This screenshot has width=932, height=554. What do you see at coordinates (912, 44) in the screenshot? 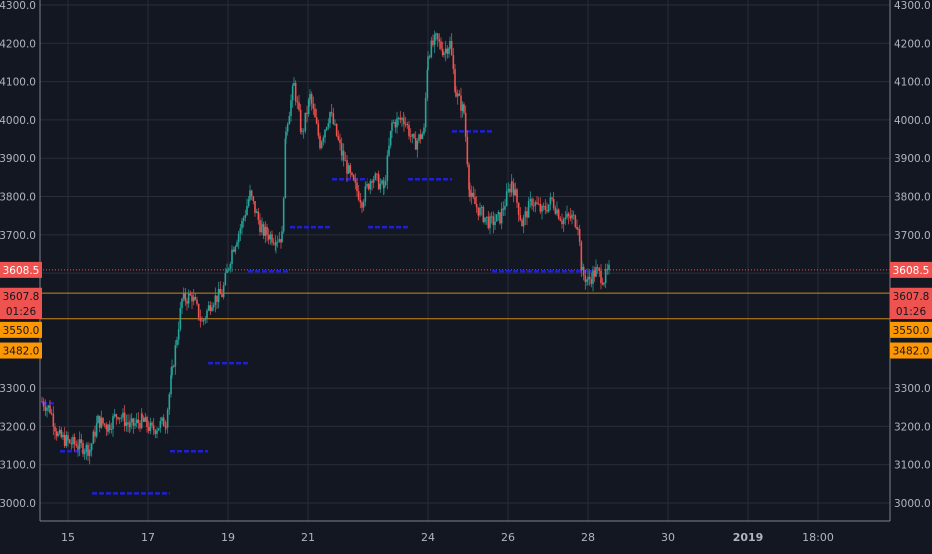
I see `y-tick-label-right: 4200.0` at bounding box center [912, 44].